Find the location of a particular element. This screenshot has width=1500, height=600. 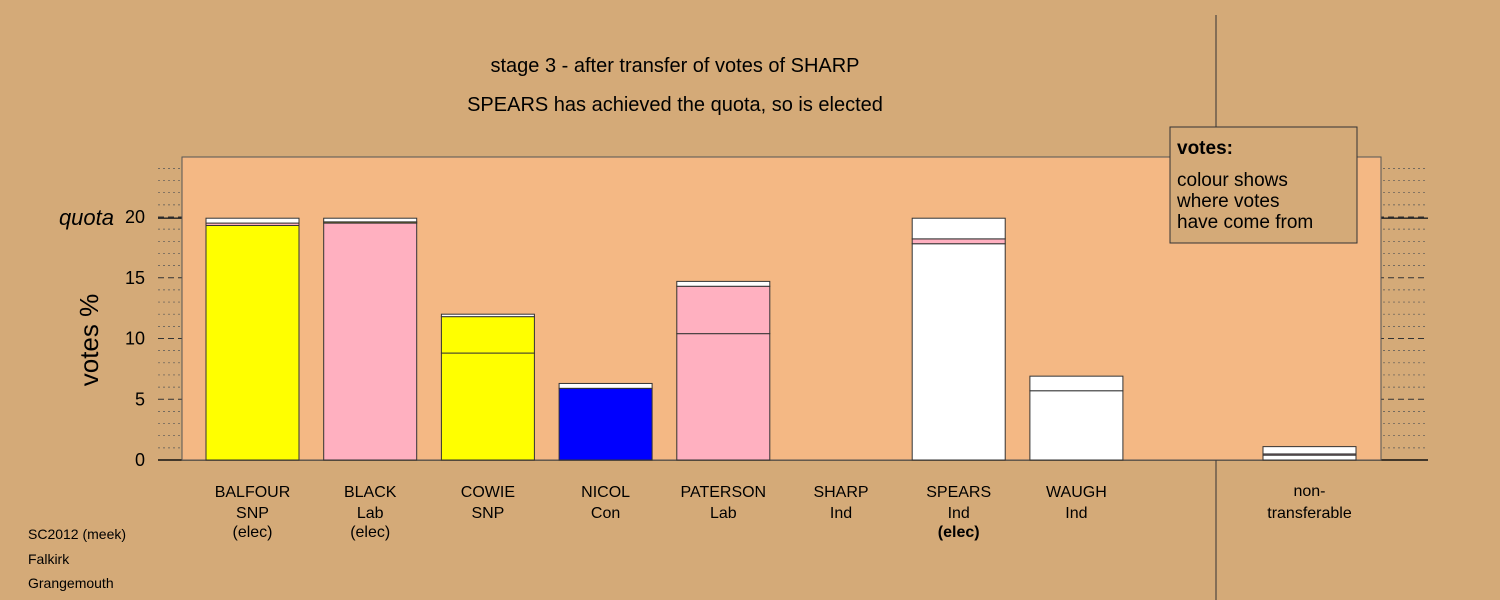

legend-line: where votes is located at coordinates (1227, 201).